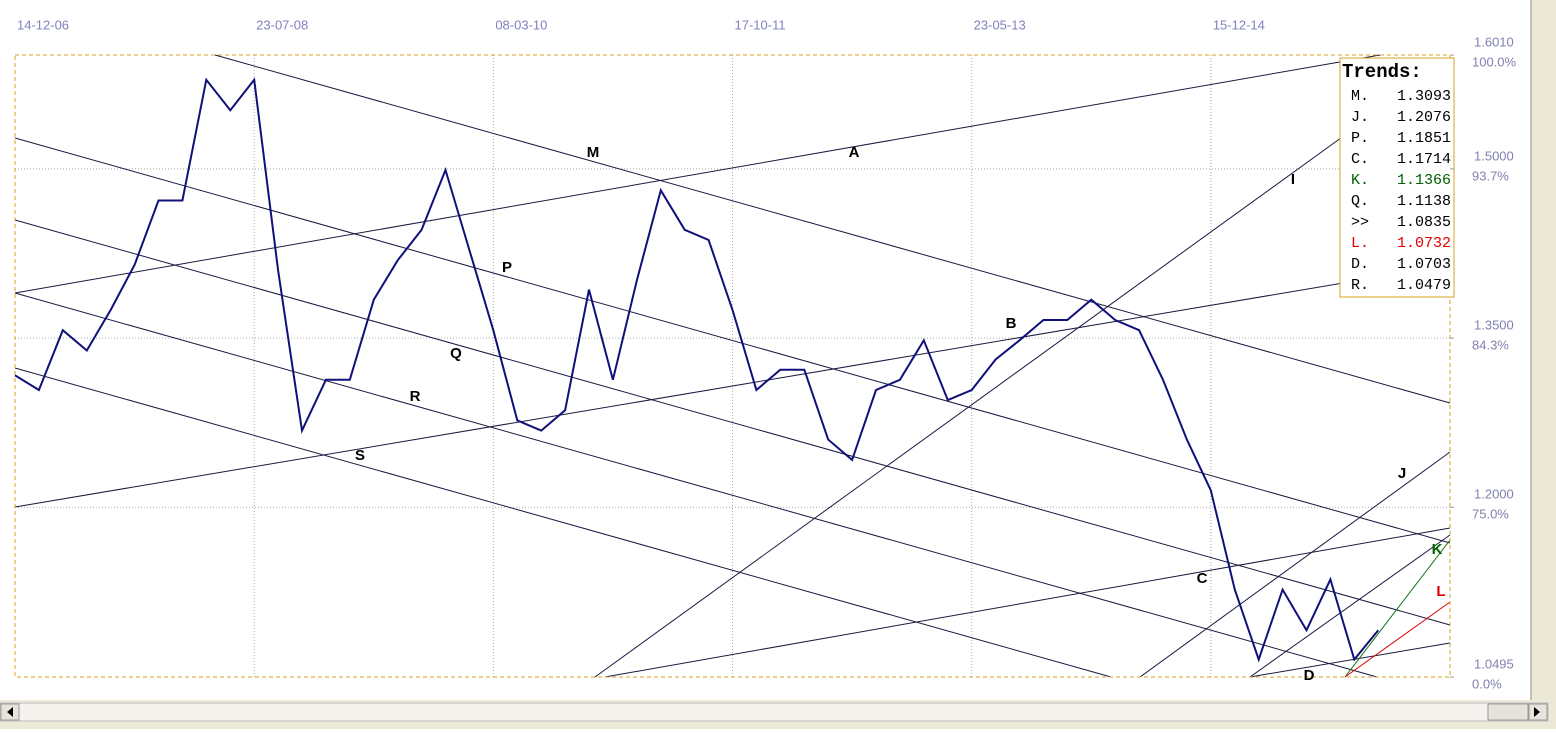  Describe the element at coordinates (360, 455) in the screenshot. I see `trend-label: S` at that location.